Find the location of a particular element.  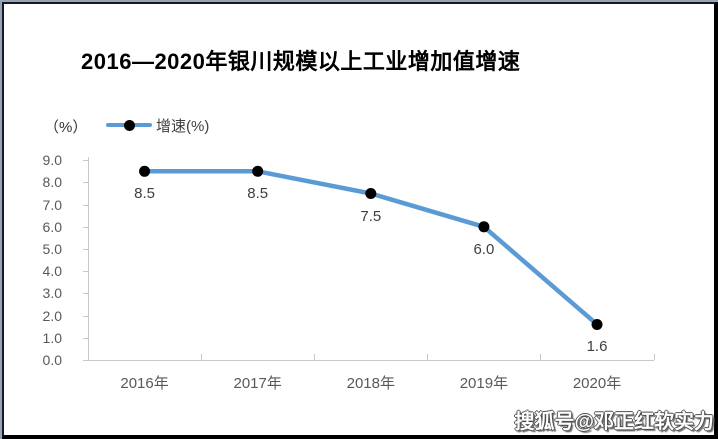

x-axis-label: 2018年 is located at coordinates (370, 383).